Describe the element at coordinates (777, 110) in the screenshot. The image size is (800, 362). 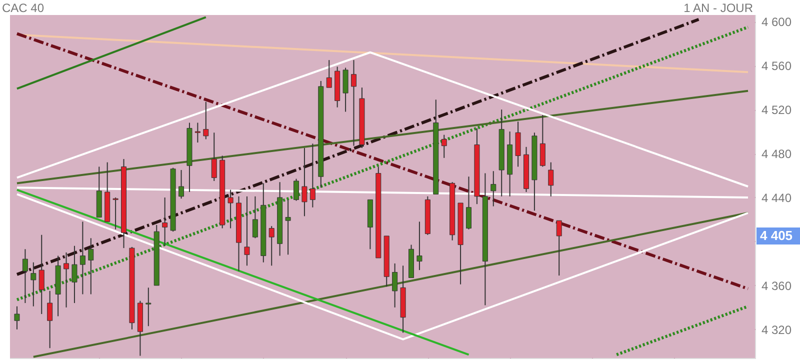
I see `y-tick-label: 4 520` at that location.